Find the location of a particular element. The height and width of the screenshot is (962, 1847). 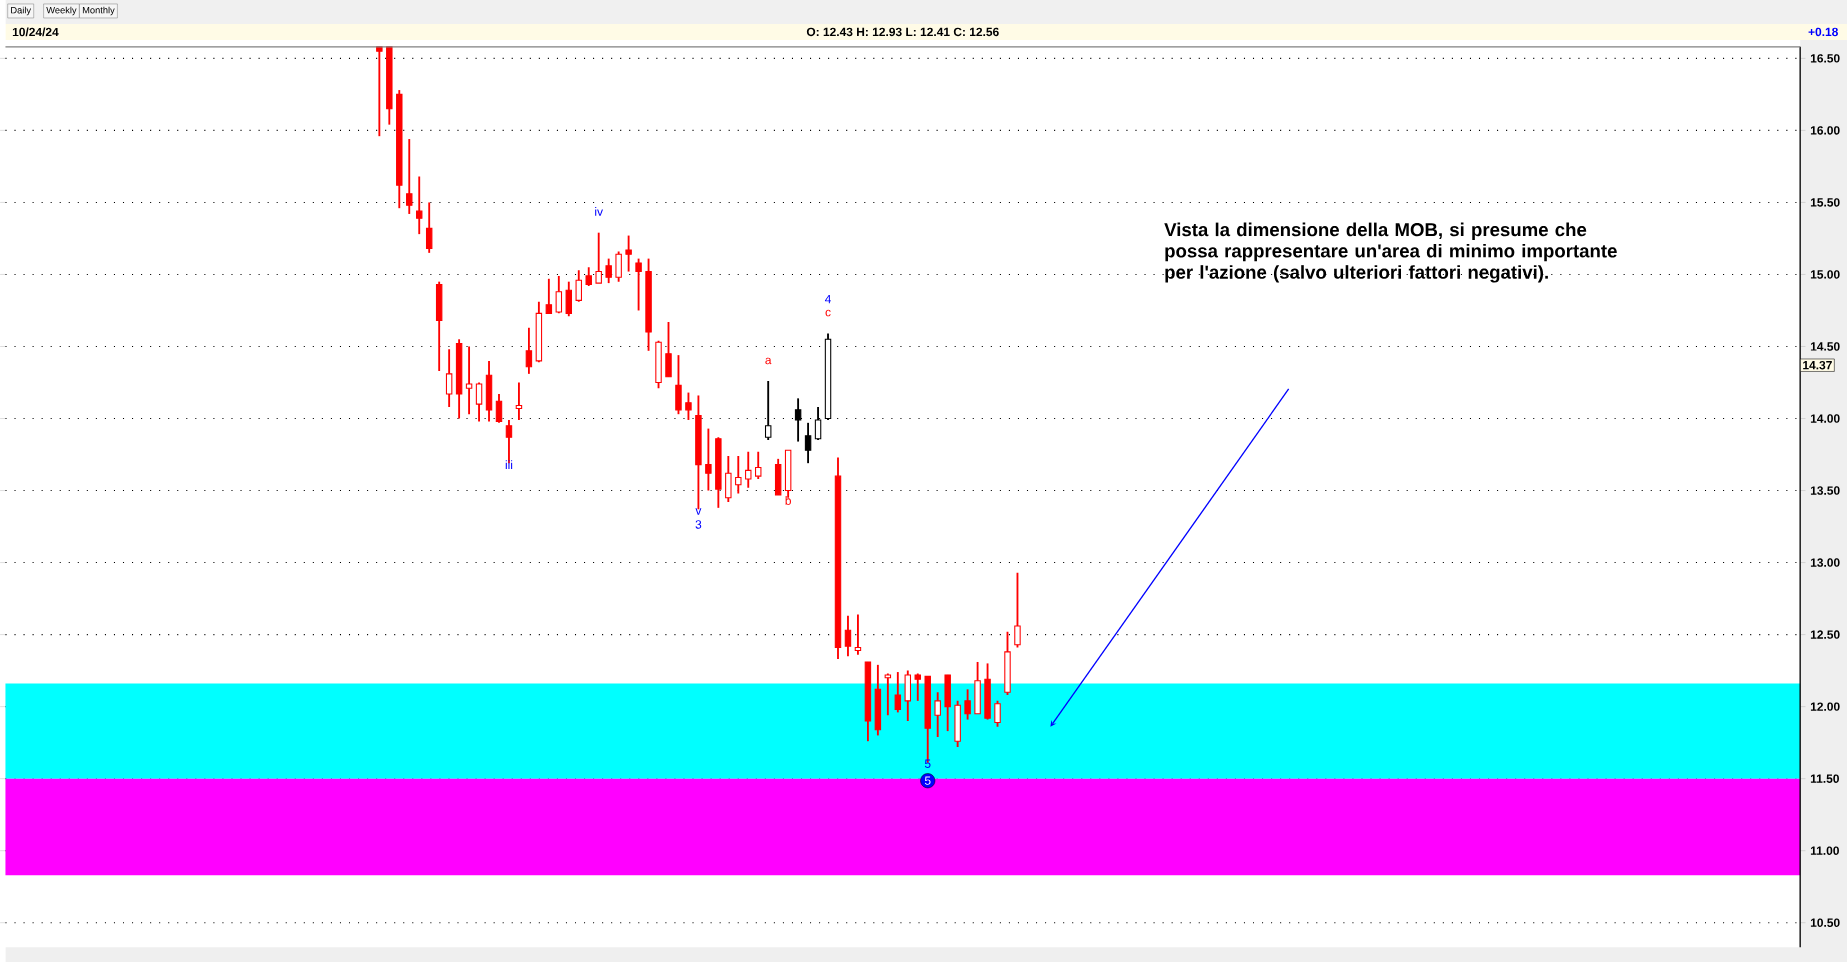

annotation: 4 is located at coordinates (827, 299).